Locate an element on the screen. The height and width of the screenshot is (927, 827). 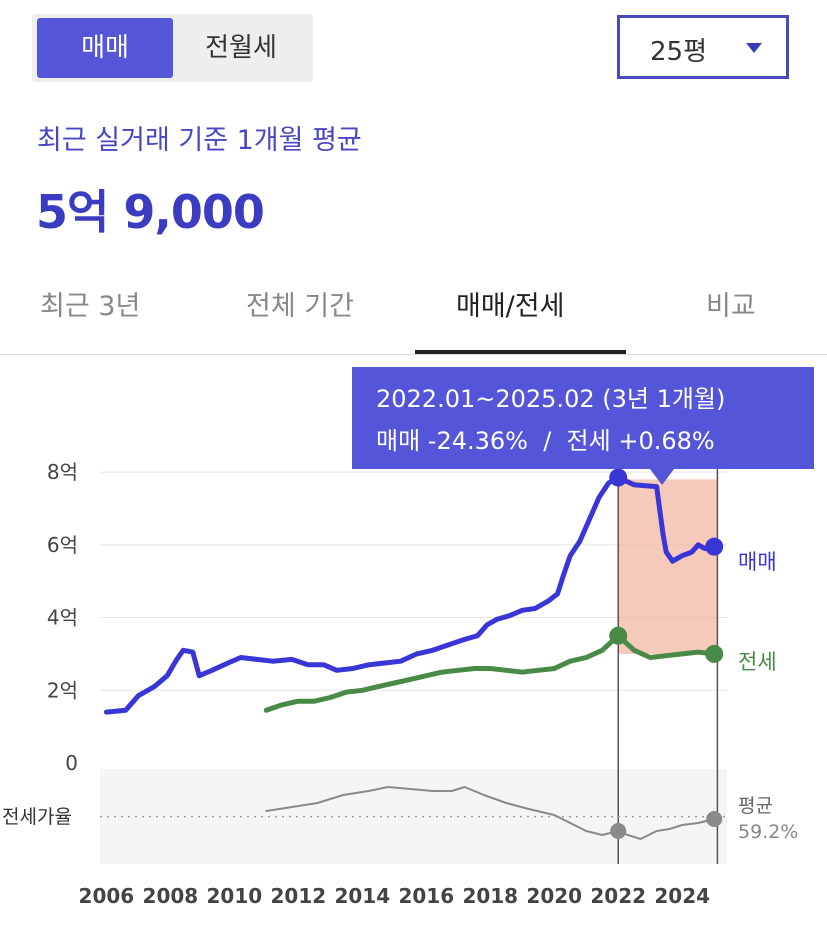
jeonse-series-start-point is located at coordinates (618, 635).